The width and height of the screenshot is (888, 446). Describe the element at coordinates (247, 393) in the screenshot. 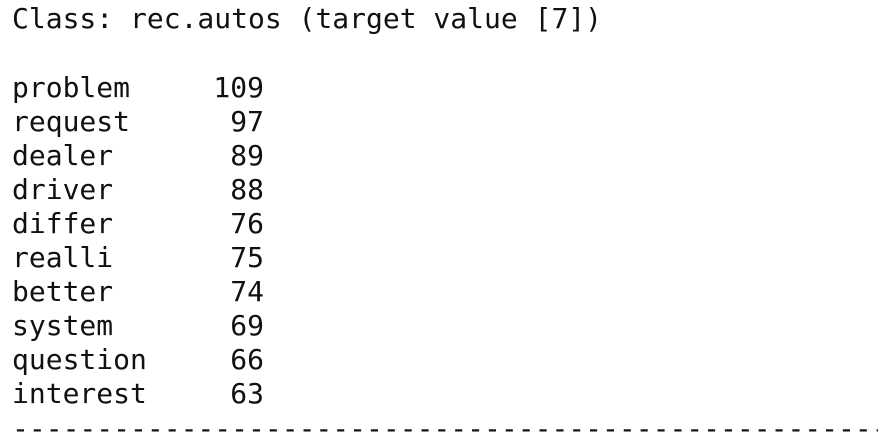

I see `count-cell: 63` at that location.